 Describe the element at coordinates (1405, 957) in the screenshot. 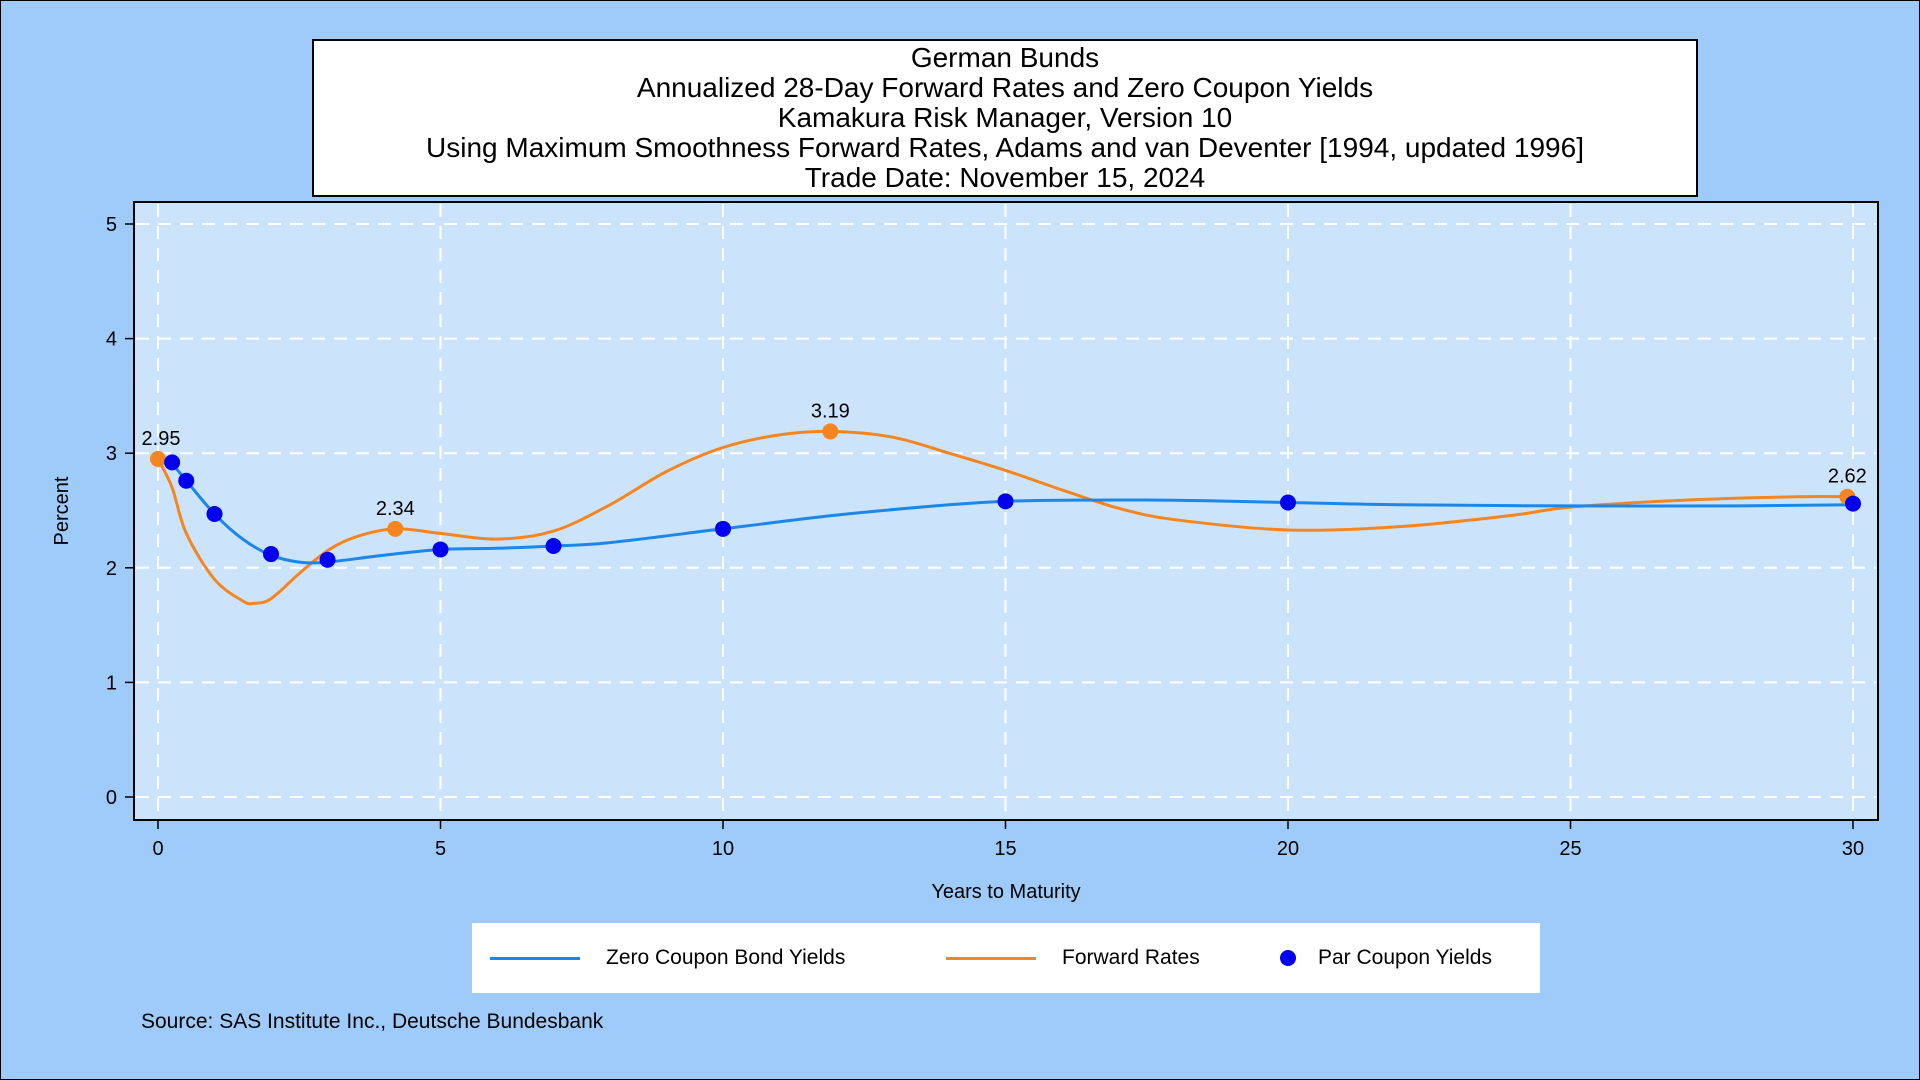

I see `legend-label-par-coupon: Par Coupon Yields` at that location.